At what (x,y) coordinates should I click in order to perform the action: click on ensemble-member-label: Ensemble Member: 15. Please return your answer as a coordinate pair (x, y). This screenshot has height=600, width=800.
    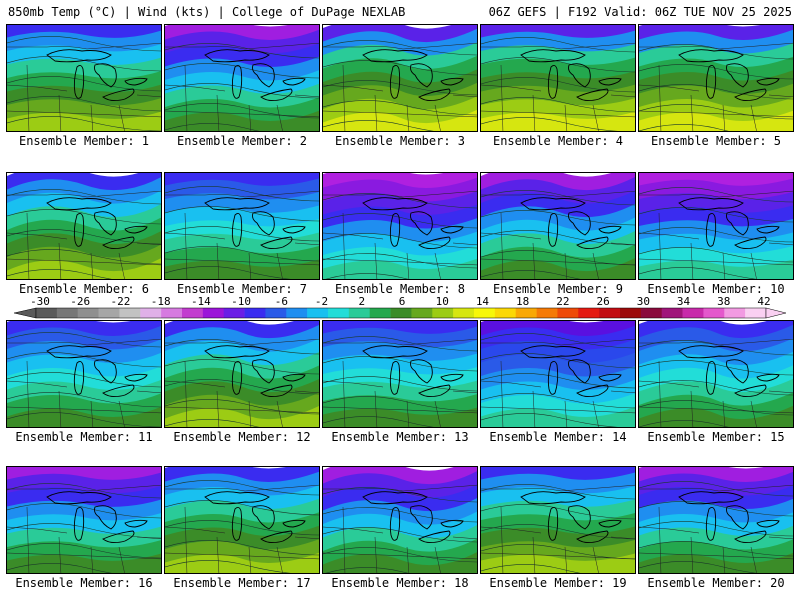
    Looking at the image, I should click on (716, 437).